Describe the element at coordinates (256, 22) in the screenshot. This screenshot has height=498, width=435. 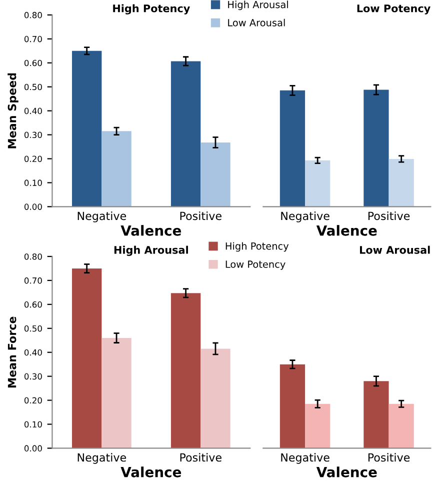
I see `legend-label: Low Arousal` at that location.